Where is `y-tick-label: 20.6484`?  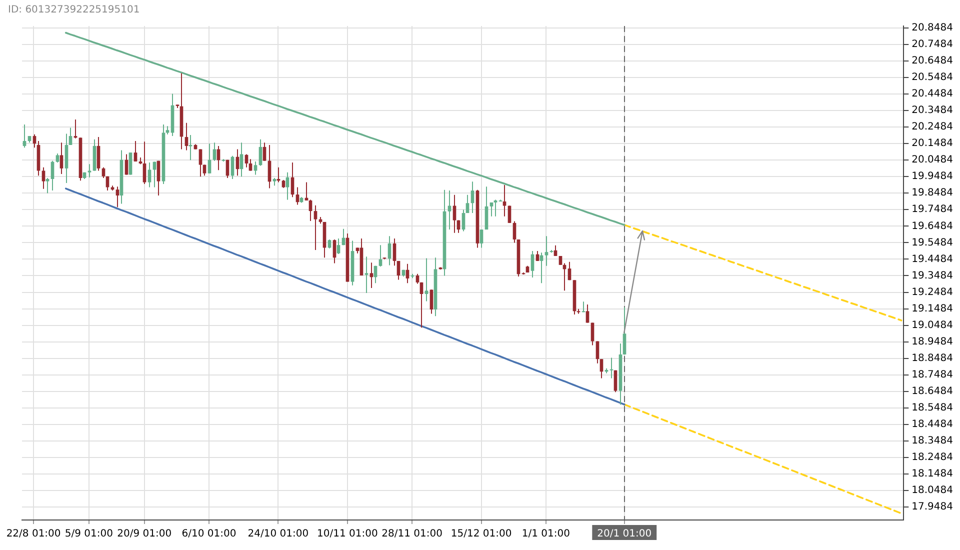 y-tick-label: 20.6484 is located at coordinates (933, 61).